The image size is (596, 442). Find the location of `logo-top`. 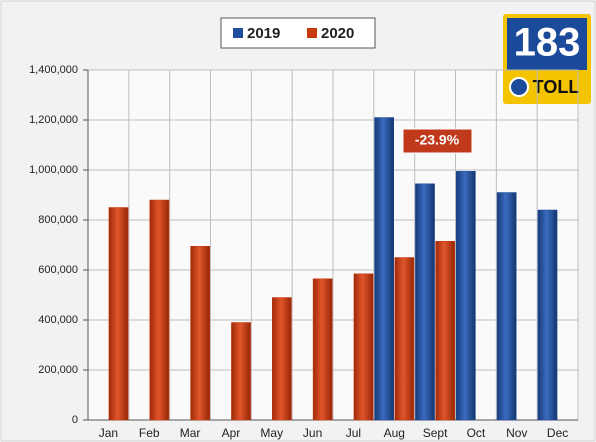

logo-top is located at coordinates (547, 44).